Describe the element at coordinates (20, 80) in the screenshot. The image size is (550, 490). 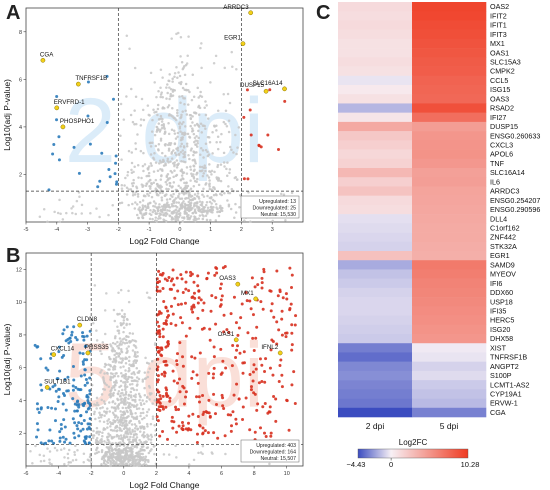
I see `y-tick-label: 6` at that location.